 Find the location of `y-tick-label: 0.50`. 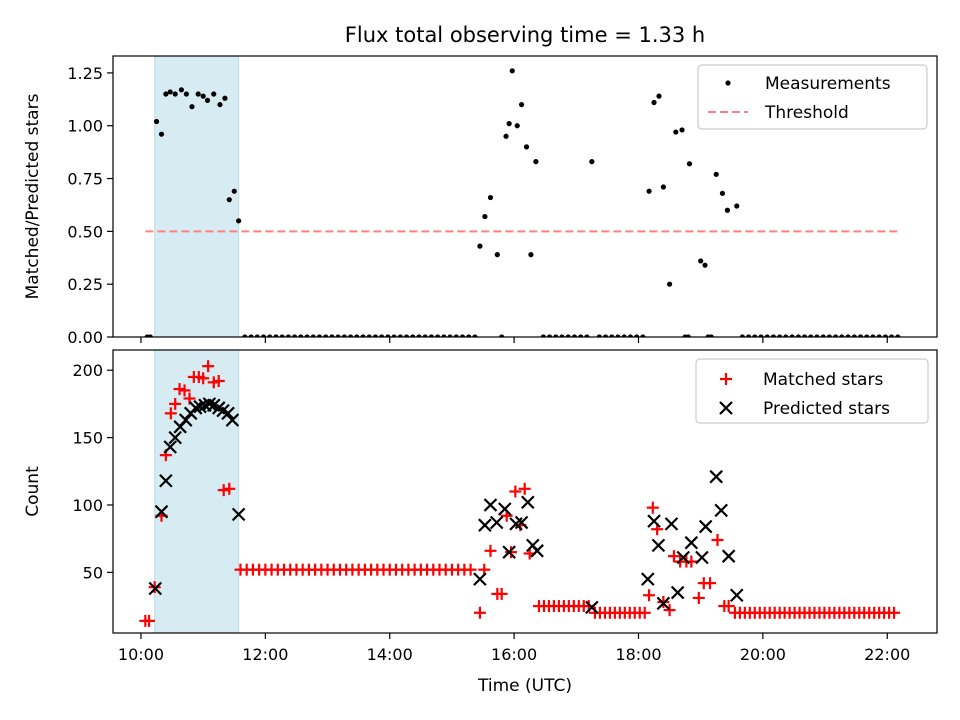

y-tick-label: 0.50 is located at coordinates (85, 231).